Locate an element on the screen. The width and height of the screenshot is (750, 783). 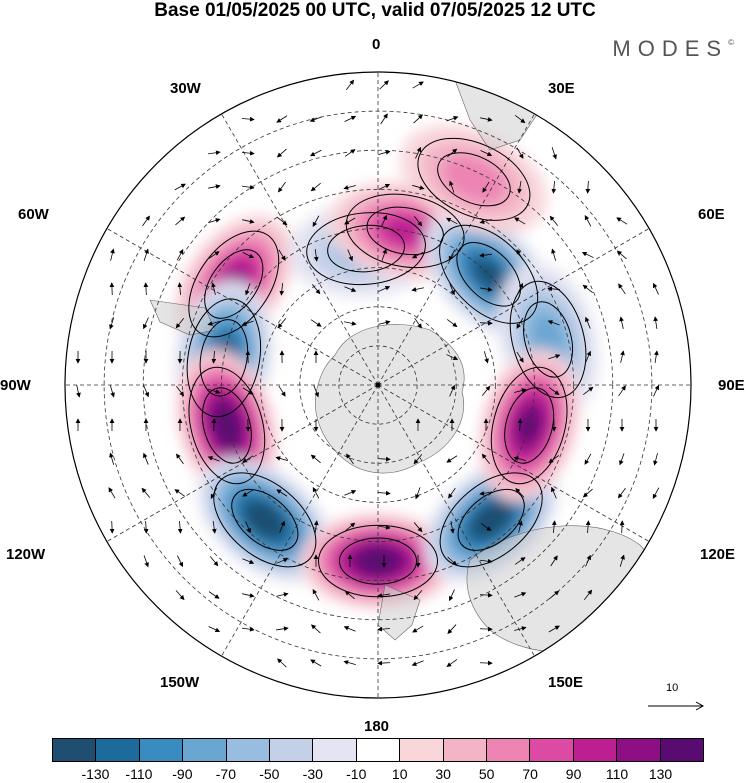
colorbar-tick-label: -10 is located at coordinates (356, 774).